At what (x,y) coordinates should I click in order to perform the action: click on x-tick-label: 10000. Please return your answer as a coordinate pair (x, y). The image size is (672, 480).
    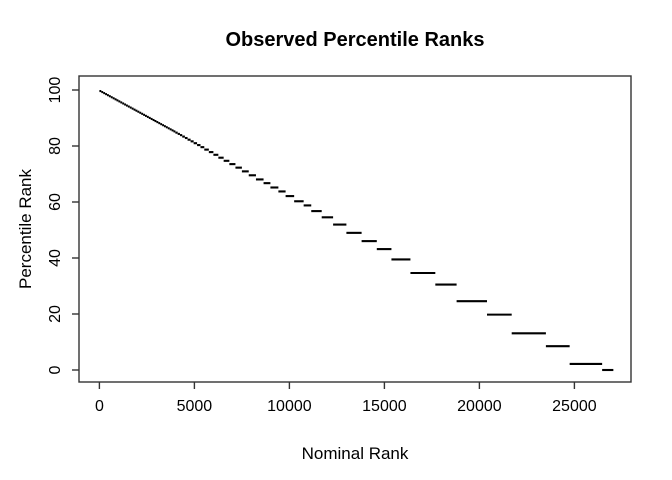
    Looking at the image, I should click on (289, 406).